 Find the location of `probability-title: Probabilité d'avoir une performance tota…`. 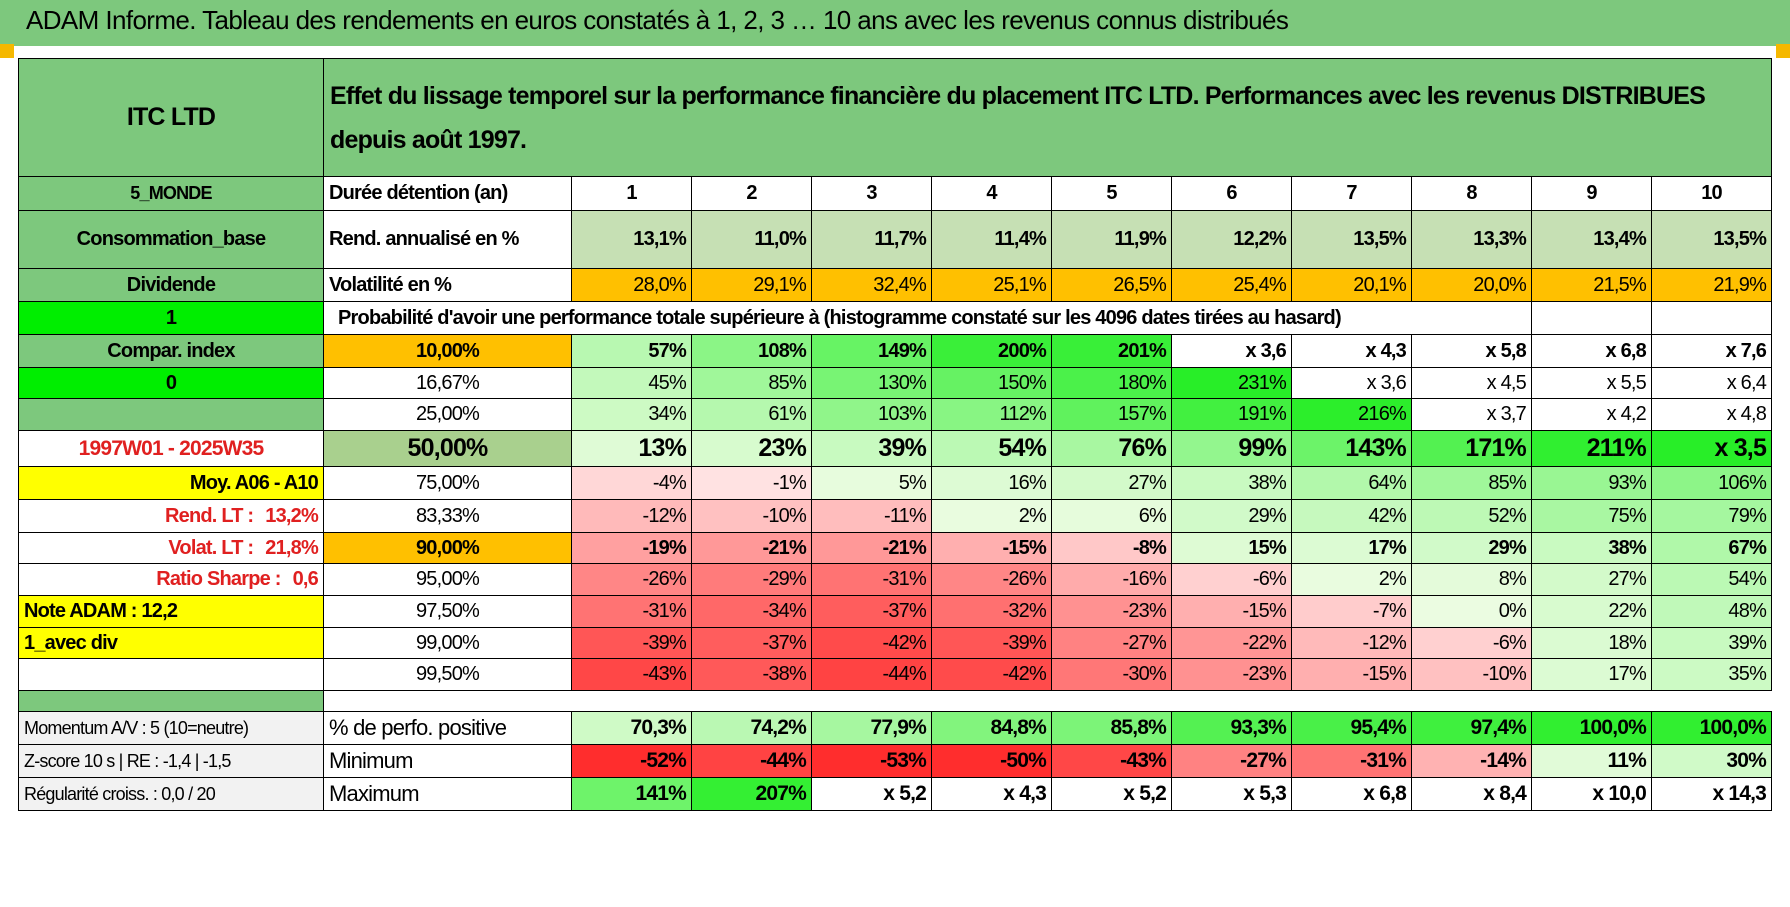

probability-title: Probabilité d'avoir une performance tota… is located at coordinates (927, 318).